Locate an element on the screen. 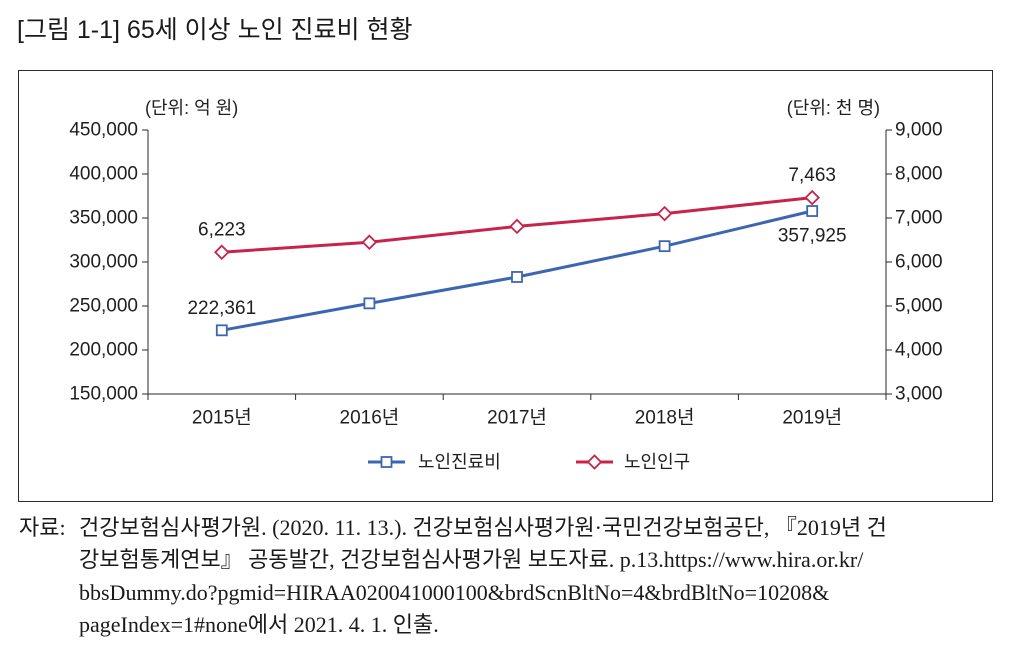 This screenshot has height=648, width=1010. left-axis-tick-label: 250,000 is located at coordinates (103, 306).